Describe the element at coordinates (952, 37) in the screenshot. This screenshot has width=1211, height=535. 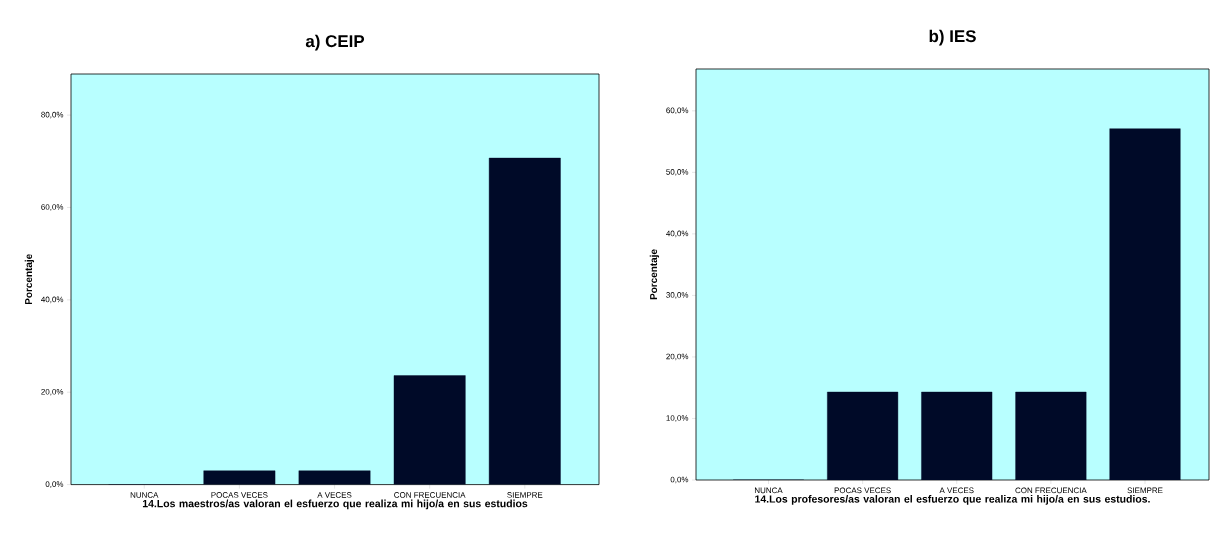
I see `chart-title: b) IES` at that location.